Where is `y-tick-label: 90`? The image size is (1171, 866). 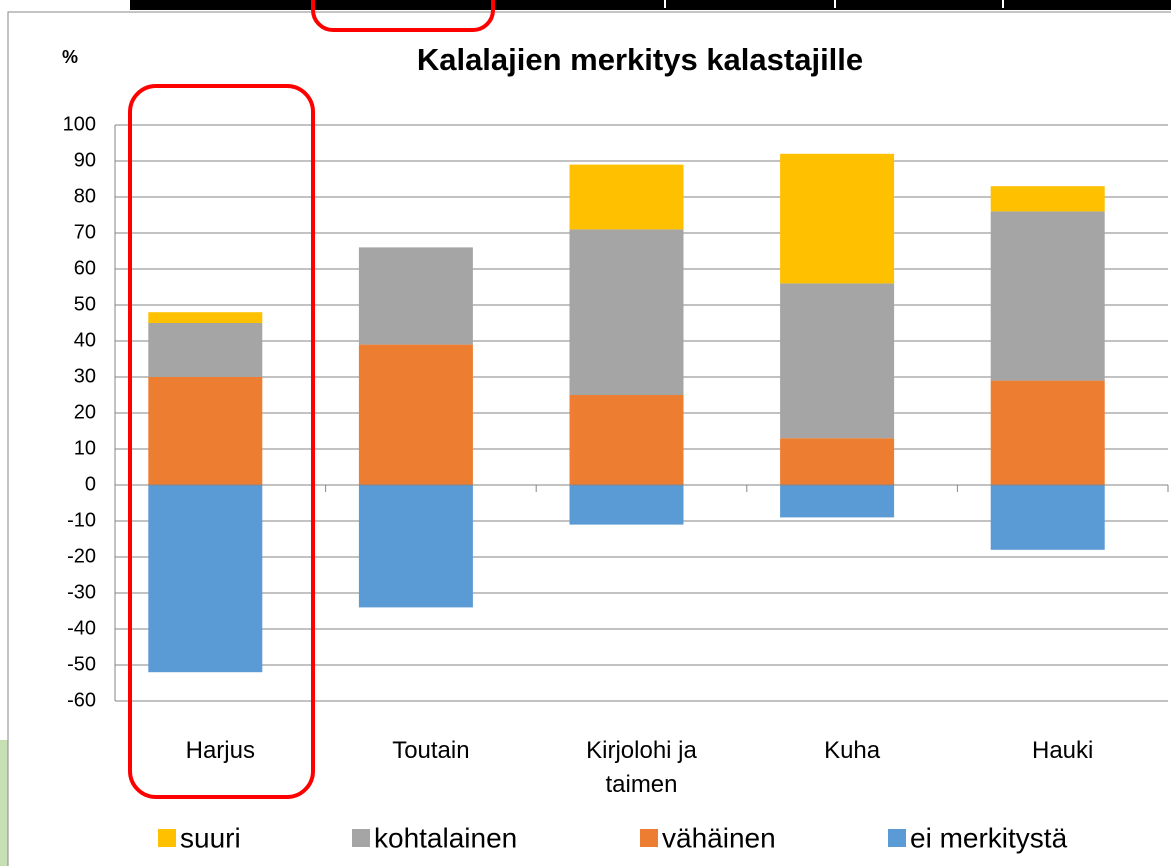
y-tick-label: 90 is located at coordinates (85, 160).